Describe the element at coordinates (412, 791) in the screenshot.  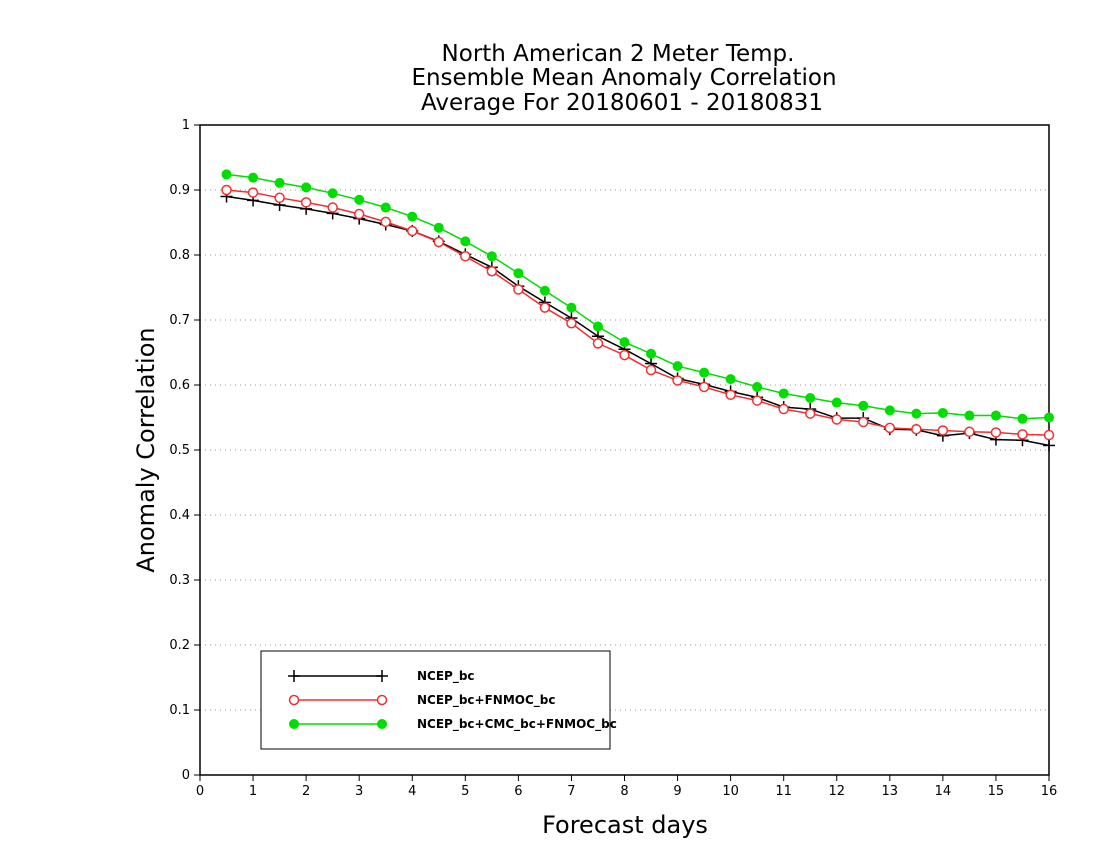
I see `x-tick-label: 4` at that location.